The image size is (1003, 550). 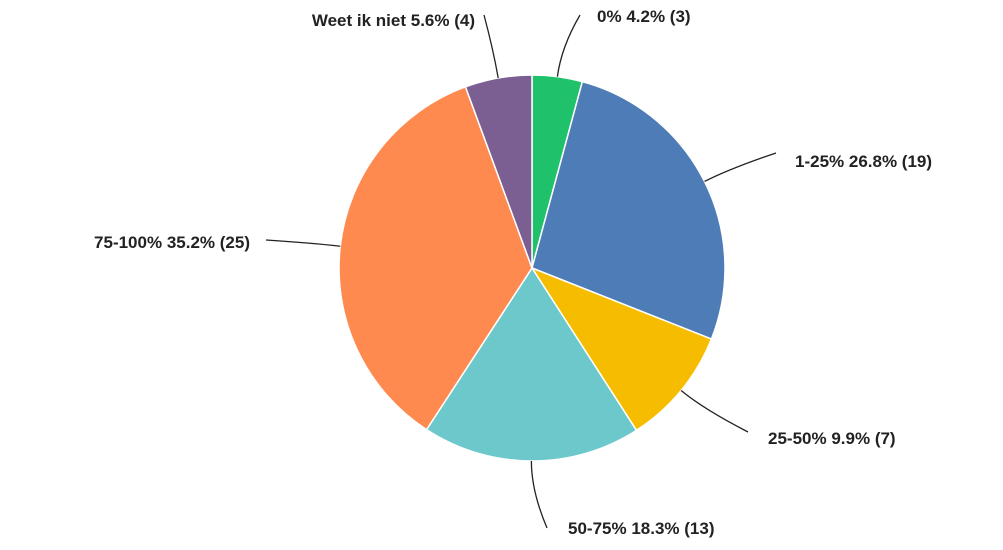 What do you see at coordinates (658, 16) in the screenshot?
I see `slice-value: 4.2% (3)` at bounding box center [658, 16].